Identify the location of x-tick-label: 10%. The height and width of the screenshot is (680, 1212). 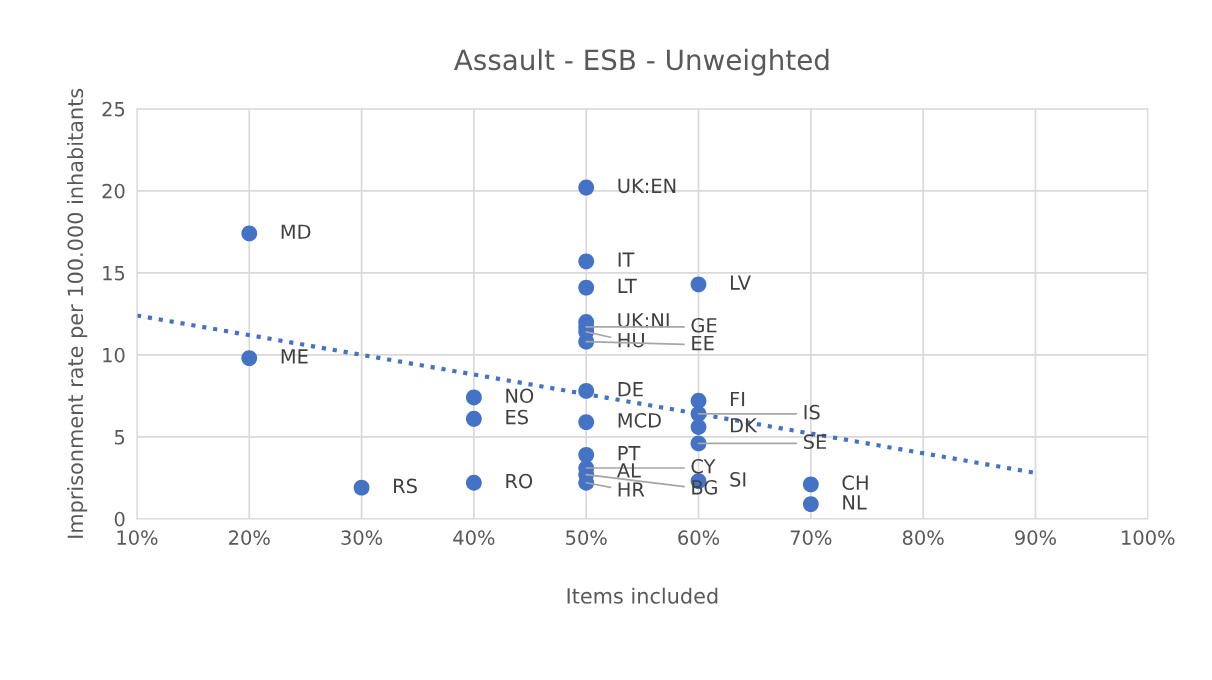
(137, 537).